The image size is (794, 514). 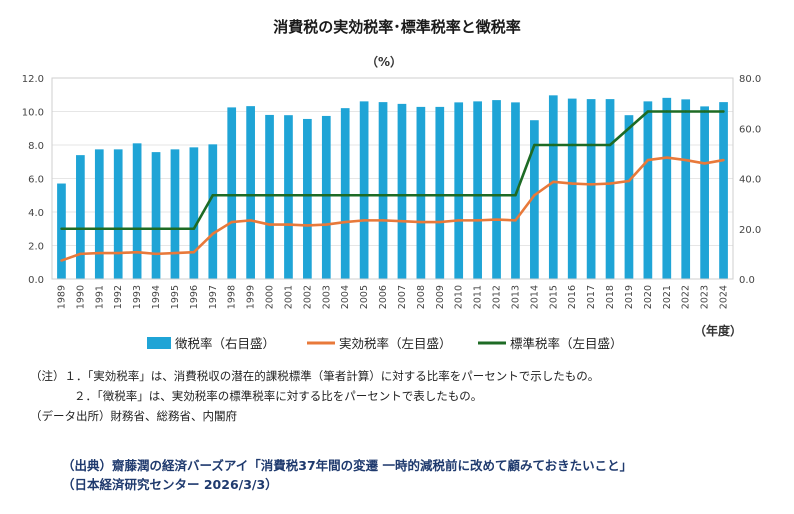 What do you see at coordinates (750, 230) in the screenshot?
I see `right-tick-label: 20.0` at bounding box center [750, 230].